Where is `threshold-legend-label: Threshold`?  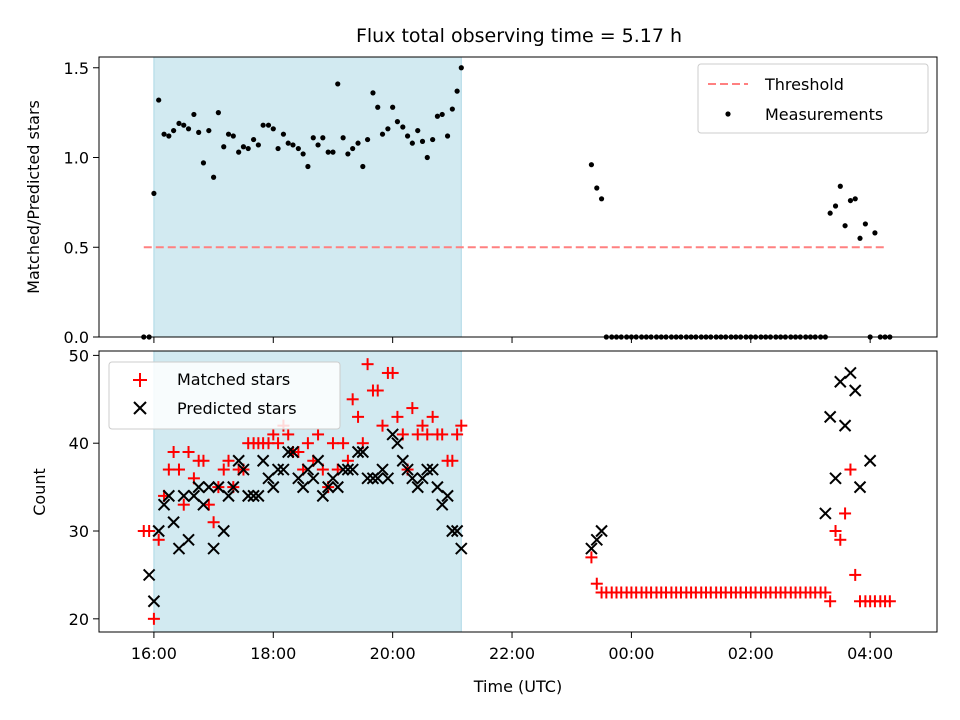 threshold-legend-label: Threshold is located at coordinates (804, 84).